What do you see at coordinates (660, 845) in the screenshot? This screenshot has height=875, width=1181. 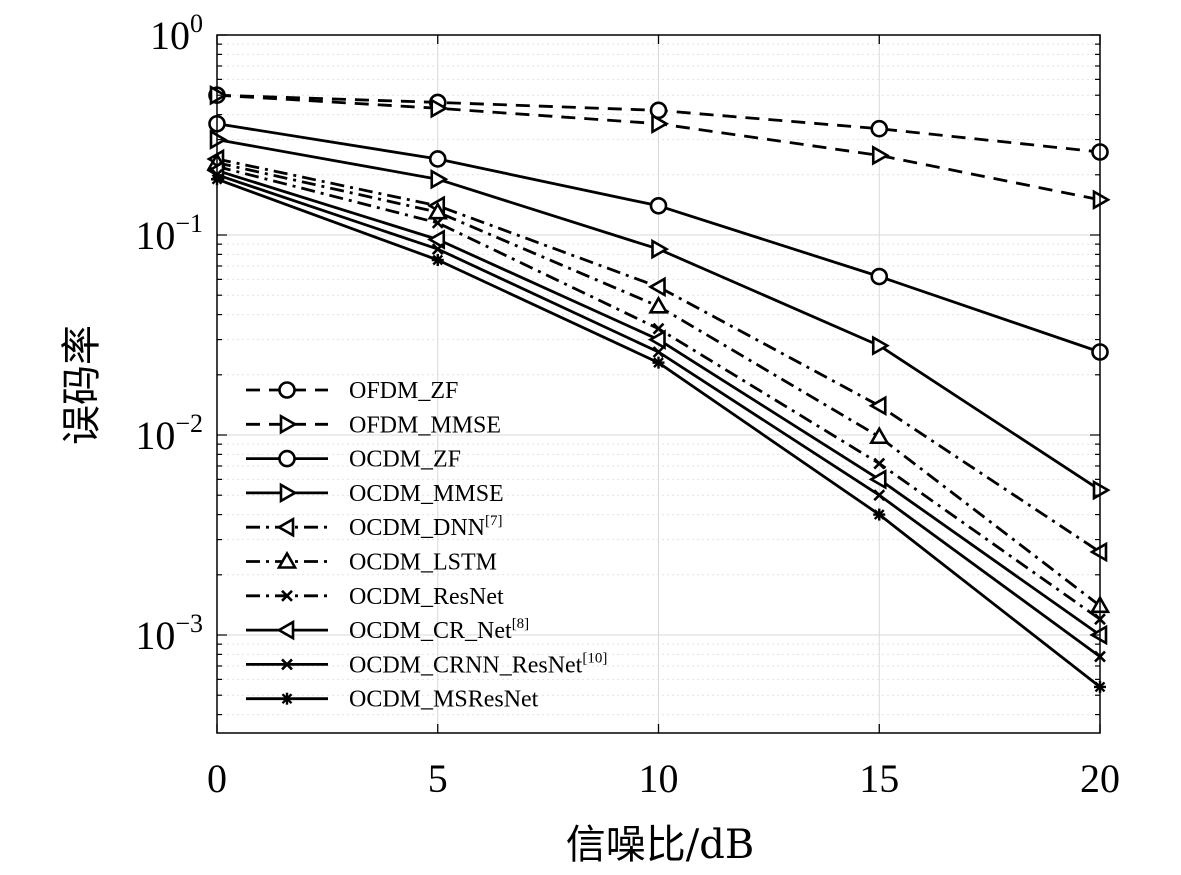 I see `x-axis-label: 信噪比/dB` at bounding box center [660, 845].